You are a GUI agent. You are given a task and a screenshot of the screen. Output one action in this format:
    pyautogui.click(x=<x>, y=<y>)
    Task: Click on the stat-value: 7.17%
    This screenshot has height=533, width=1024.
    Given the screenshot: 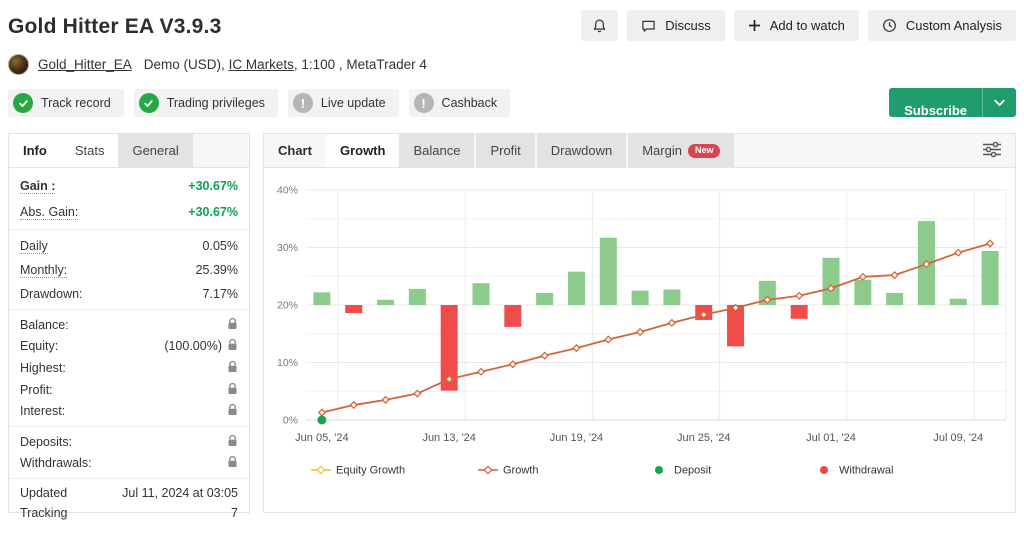 What is the action you would take?
    pyautogui.click(x=220, y=293)
    